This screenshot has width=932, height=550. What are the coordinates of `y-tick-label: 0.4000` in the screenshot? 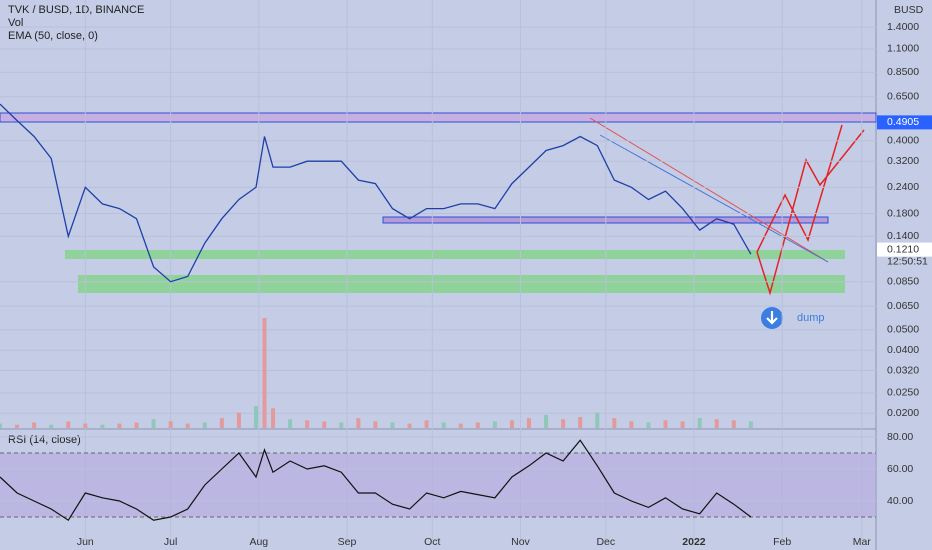 It's located at (903, 141).